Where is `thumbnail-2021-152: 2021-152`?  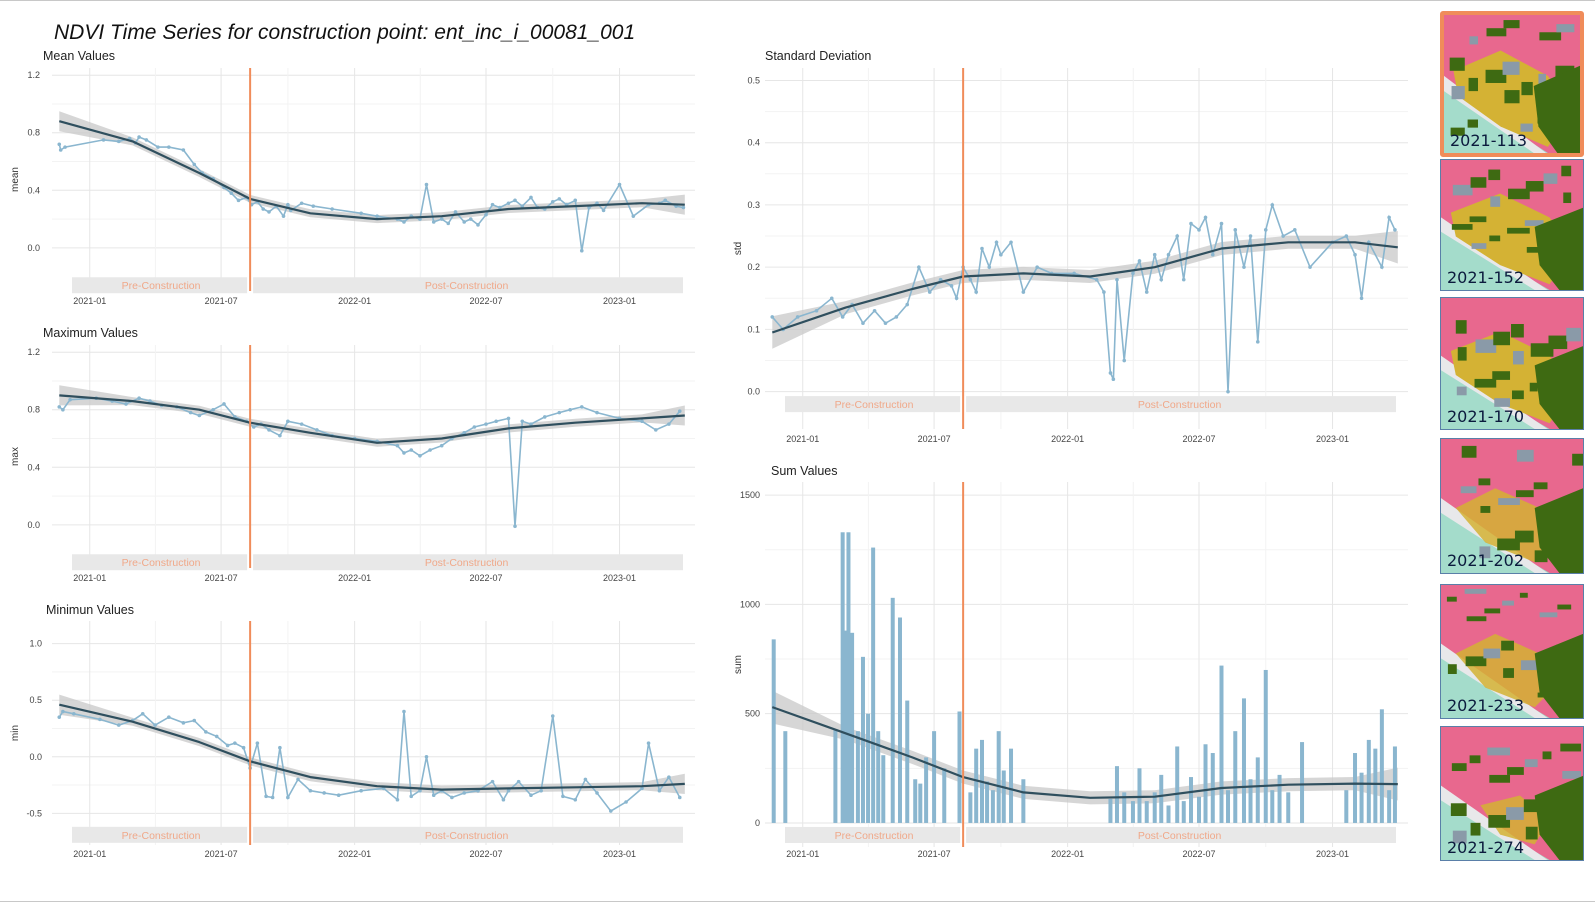
thumbnail-2021-152: 2021-152 is located at coordinates (1512, 225).